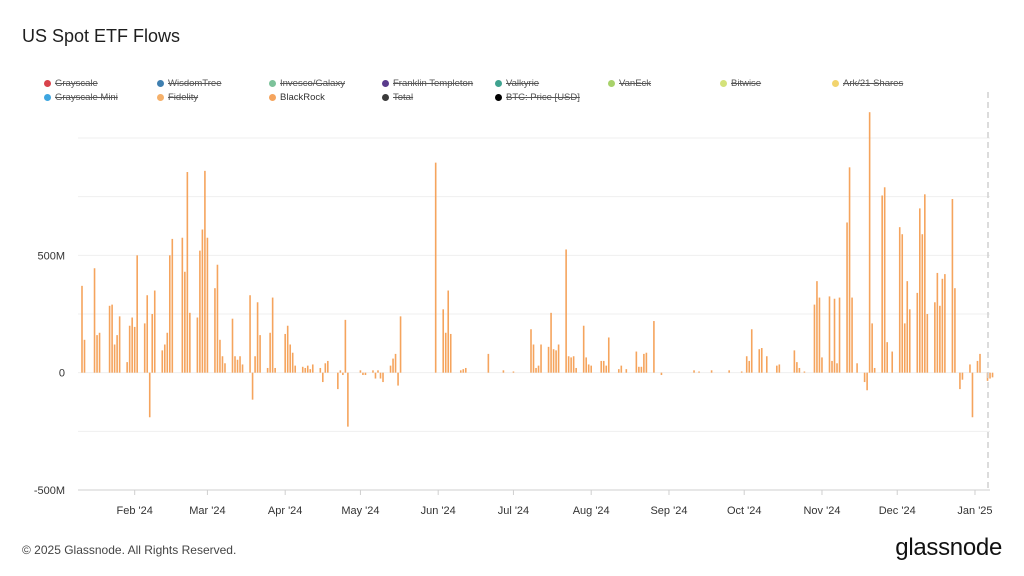 The image size is (1024, 576). Describe the element at coordinates (81, 97) in the screenshot. I see `legend-item-grayscale-mini: Grayscale Mini` at that location.